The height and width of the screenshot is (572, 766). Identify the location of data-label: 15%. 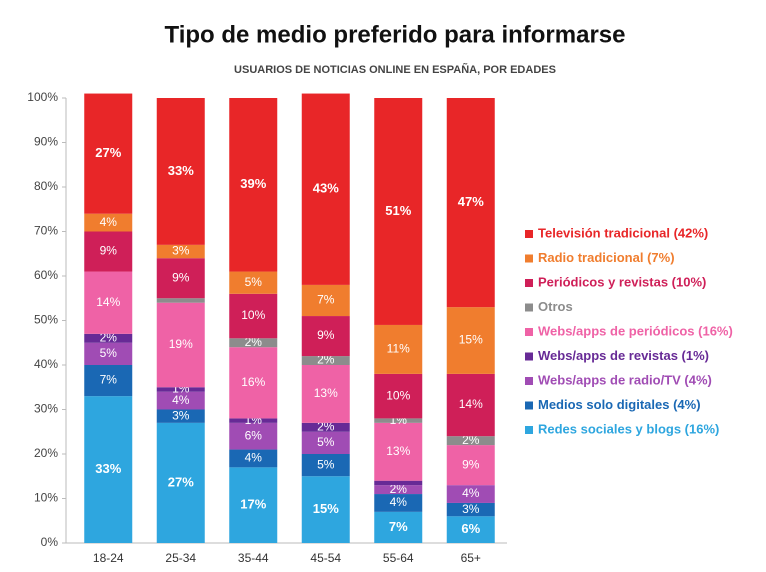
(471, 340).